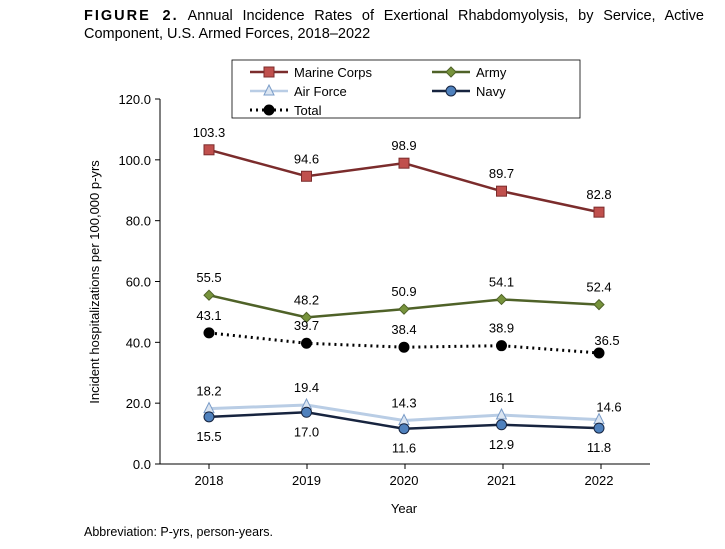 The height and width of the screenshot is (549, 725). I want to click on air-force-data-label: 14.3, so click(403, 403).